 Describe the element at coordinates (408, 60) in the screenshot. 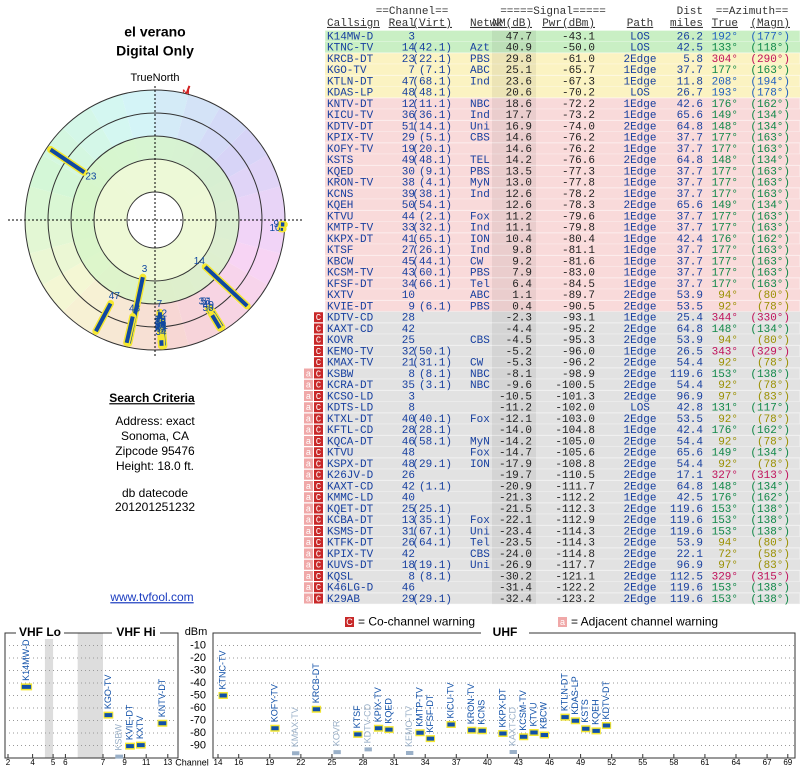

I see `cell-real: 23` at that location.